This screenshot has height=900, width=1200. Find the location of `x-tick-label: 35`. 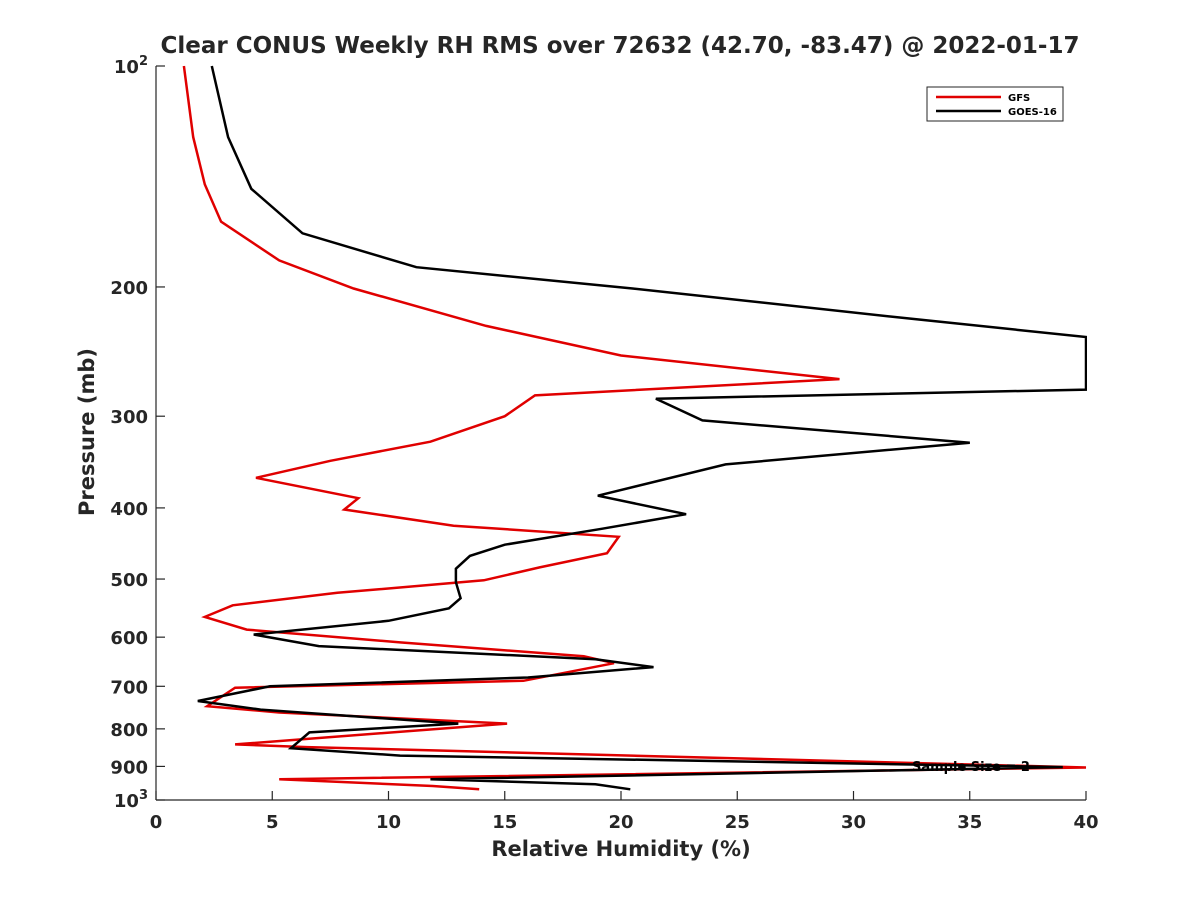

x-tick-label: 35 is located at coordinates (969, 822).